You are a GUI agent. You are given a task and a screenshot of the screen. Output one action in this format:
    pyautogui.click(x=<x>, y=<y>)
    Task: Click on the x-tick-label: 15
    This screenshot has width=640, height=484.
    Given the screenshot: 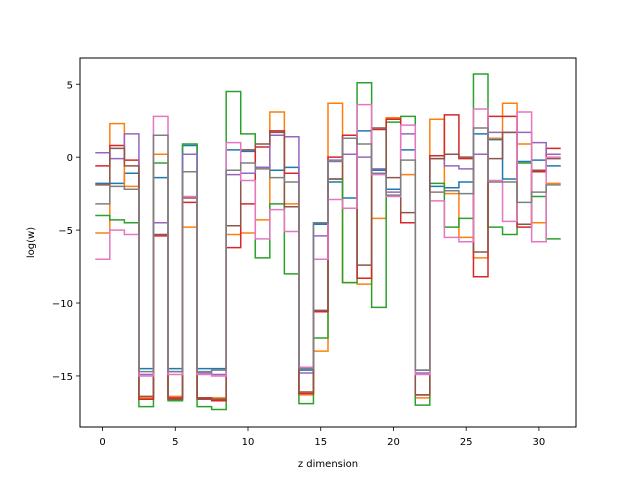 What is the action you would take?
    pyautogui.click(x=320, y=442)
    